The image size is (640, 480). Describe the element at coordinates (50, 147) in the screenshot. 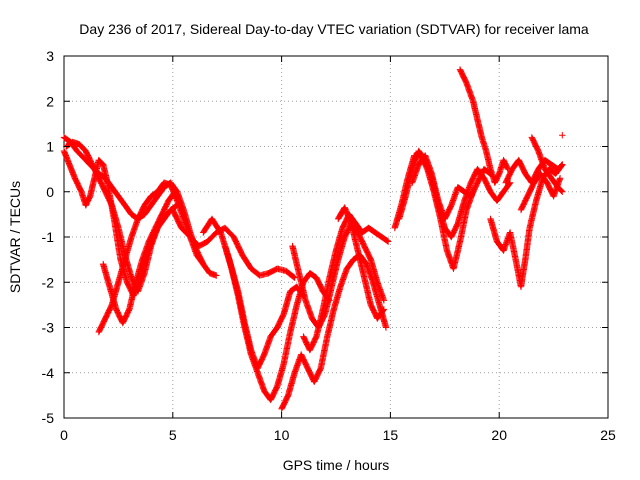

I see `y-tick-label: 1` at that location.